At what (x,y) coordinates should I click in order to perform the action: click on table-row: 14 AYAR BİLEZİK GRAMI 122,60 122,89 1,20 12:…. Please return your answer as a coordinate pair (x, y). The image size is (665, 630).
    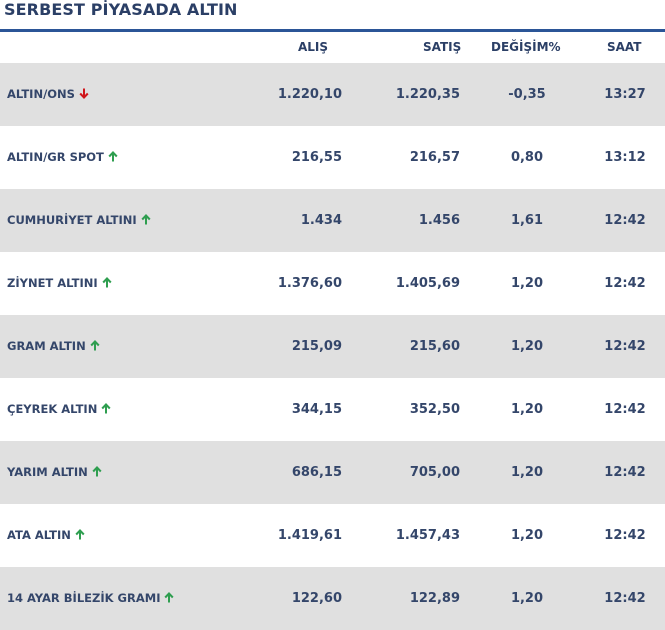
    Looking at the image, I should click on (332, 598).